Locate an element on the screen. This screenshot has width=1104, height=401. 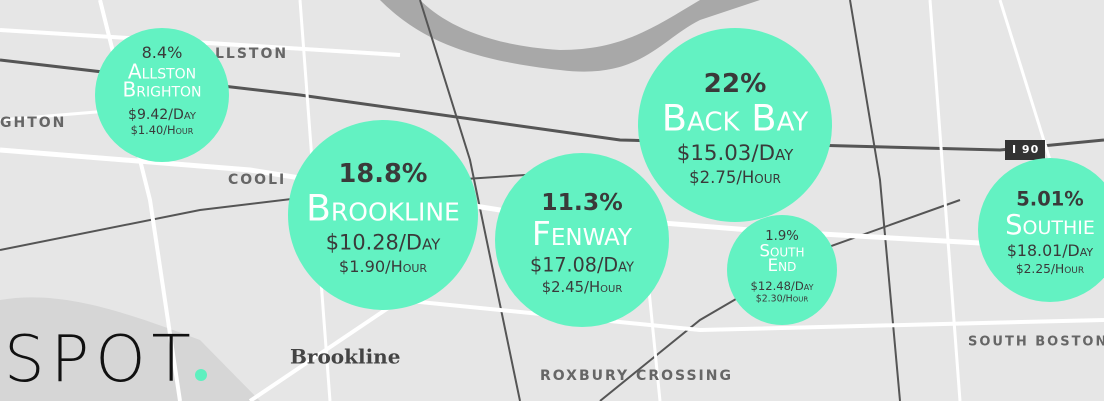
bubble-name: Southie is located at coordinates (1050, 225).